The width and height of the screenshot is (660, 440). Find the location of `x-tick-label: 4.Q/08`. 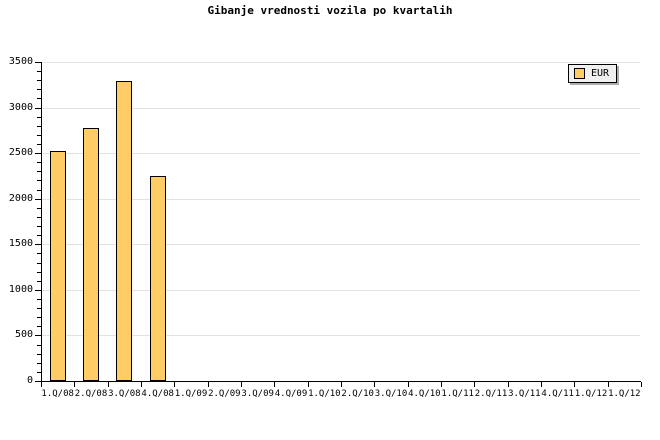

x-tick-label: 4.Q/08 is located at coordinates (157, 394).